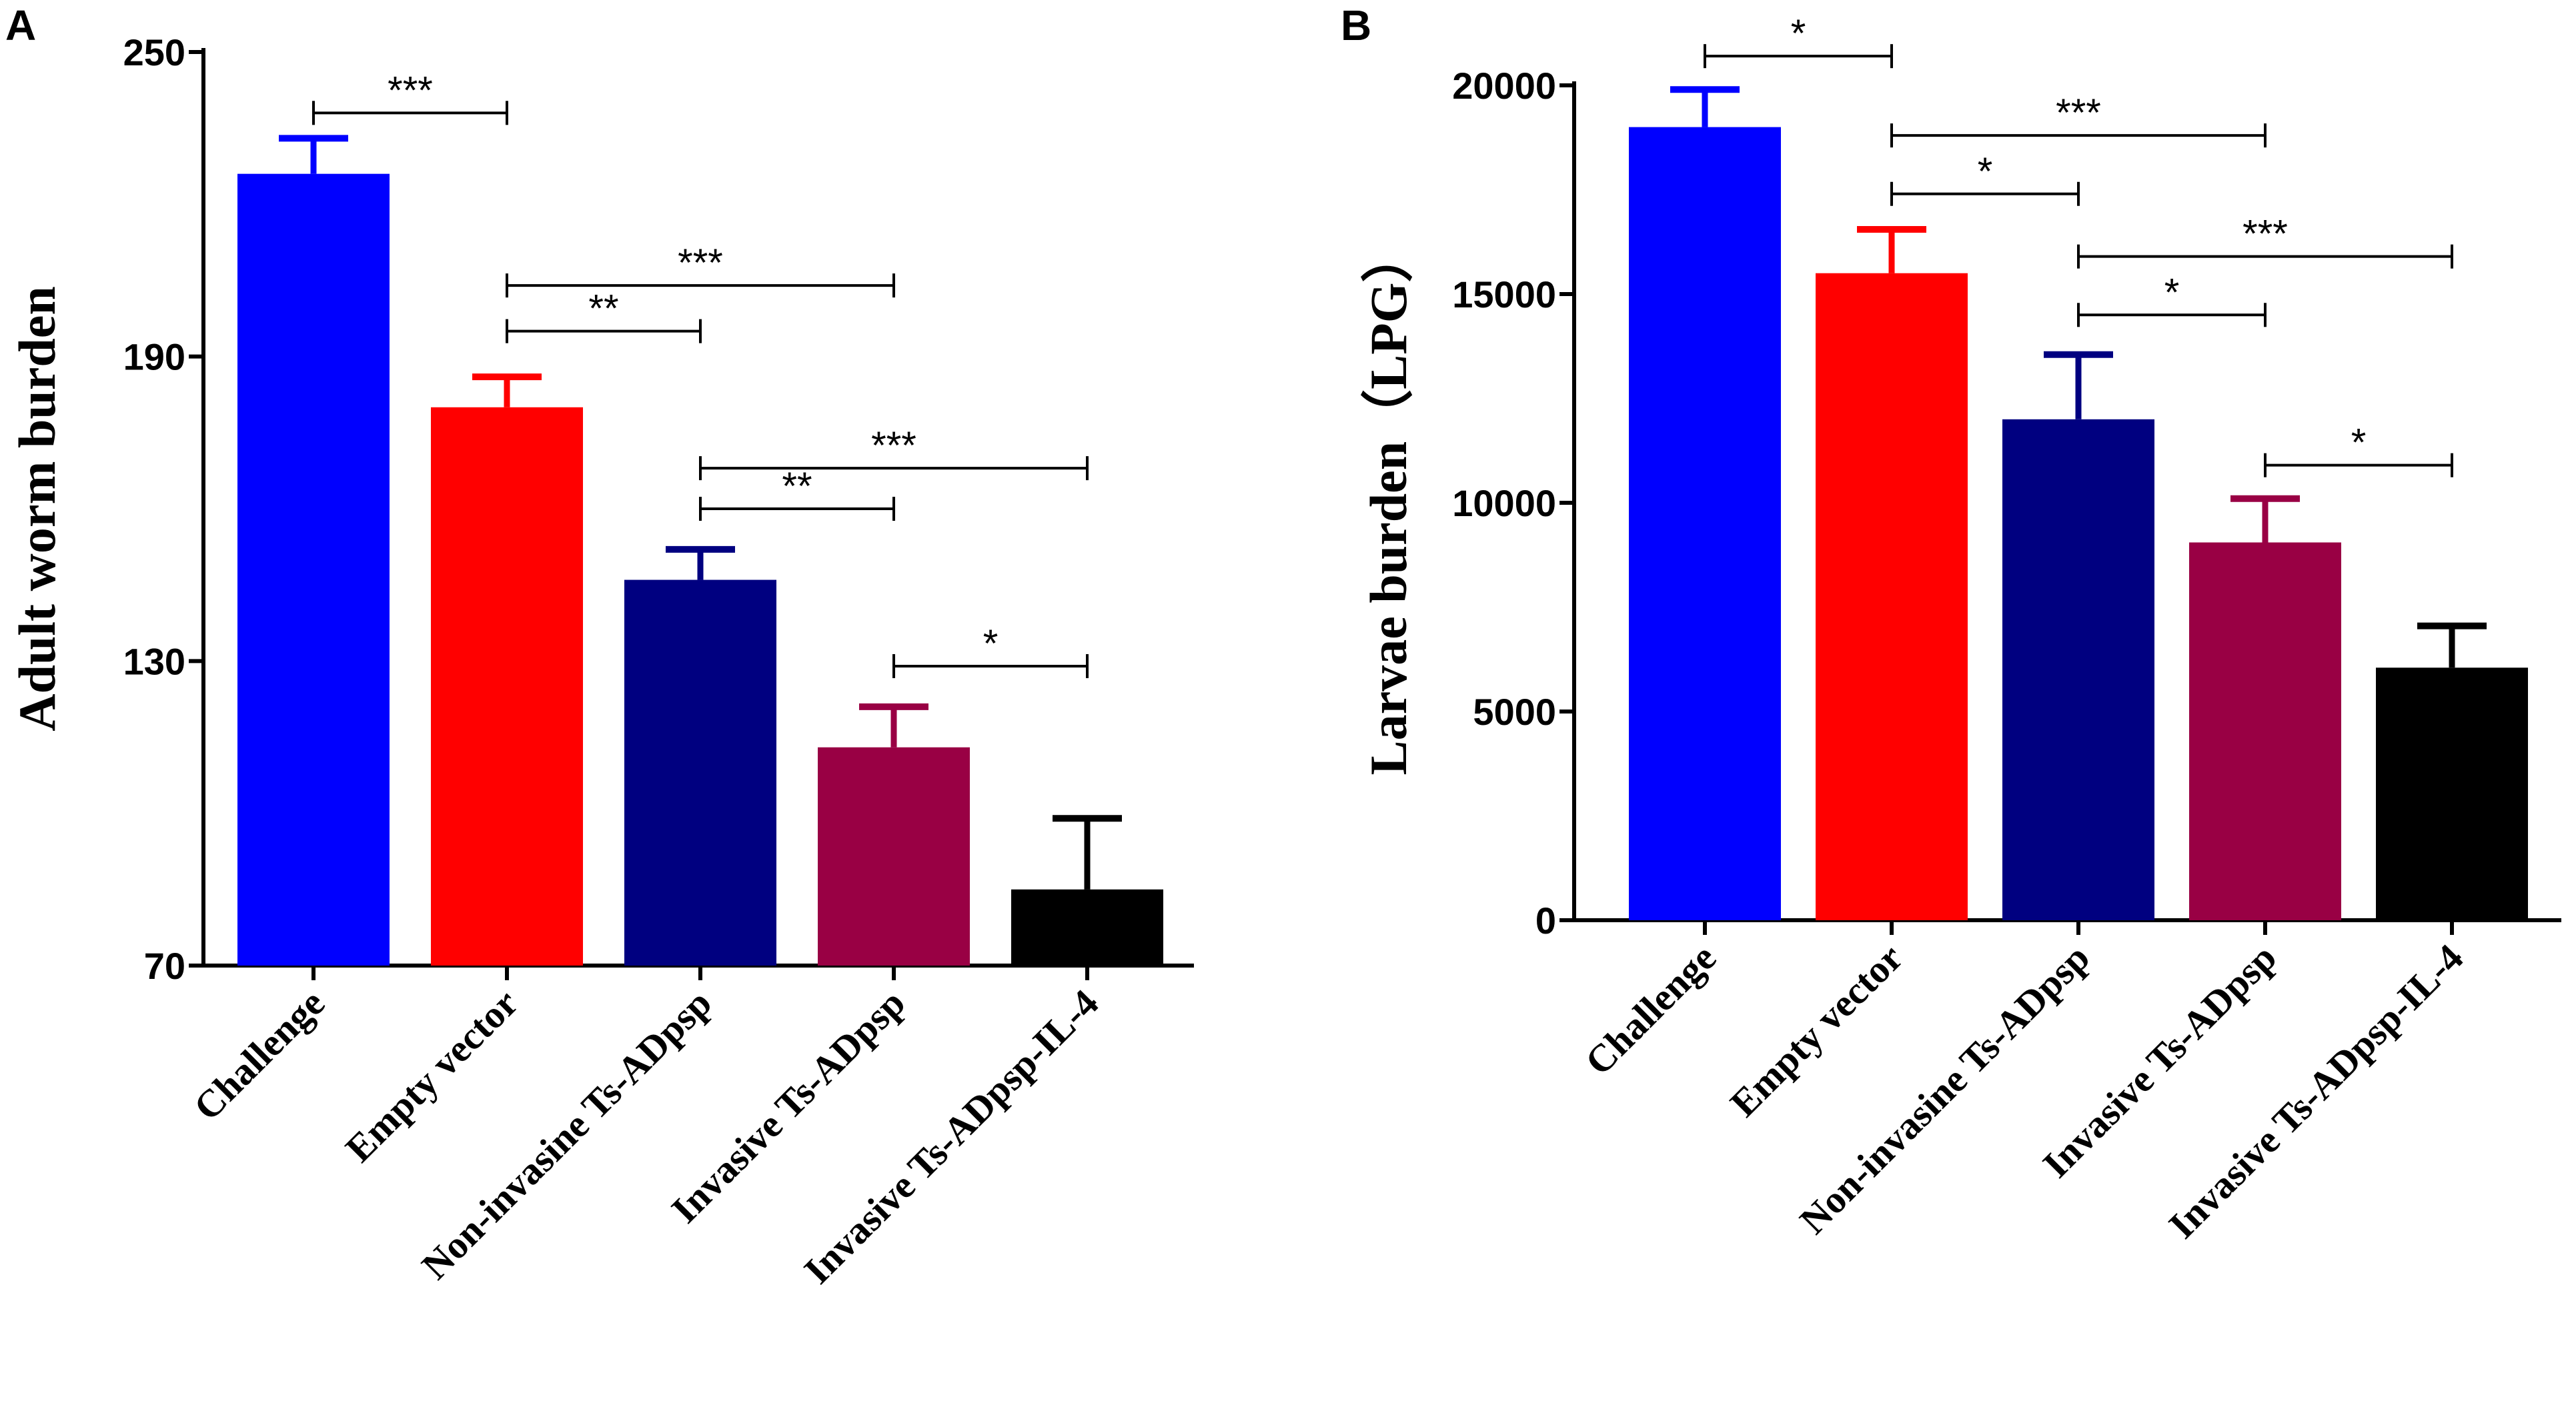 This screenshot has height=1419, width=2576. What do you see at coordinates (154, 661) in the screenshot?
I see `y-tick-label: 130` at bounding box center [154, 661].